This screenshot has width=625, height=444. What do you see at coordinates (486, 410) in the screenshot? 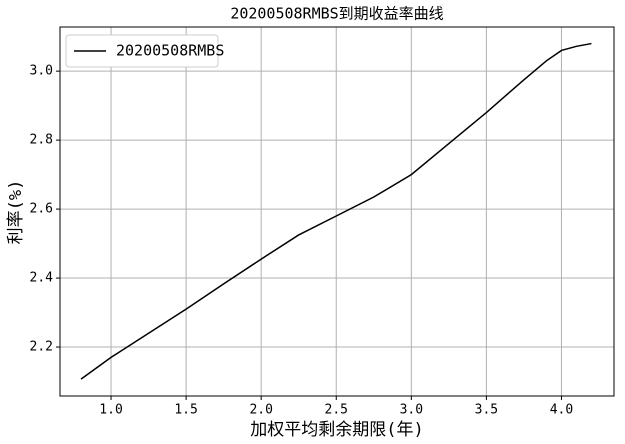
I see `x-tick-label: 3.5` at bounding box center [486, 410].